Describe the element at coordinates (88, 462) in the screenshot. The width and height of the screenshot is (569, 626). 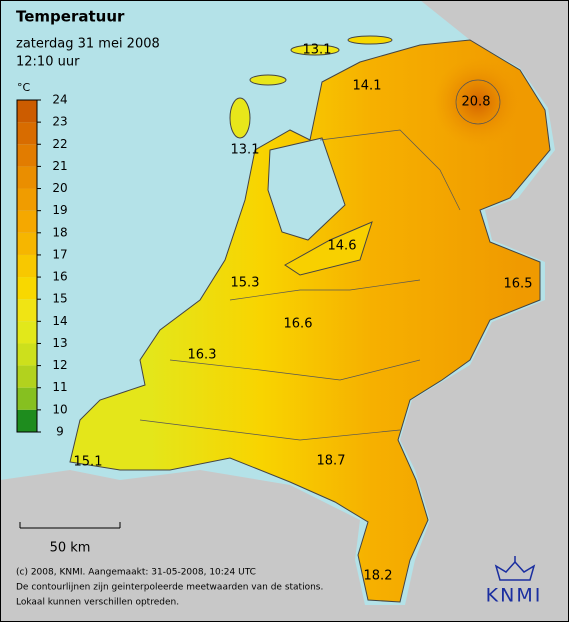
I see `station-value: 15.1` at that location.